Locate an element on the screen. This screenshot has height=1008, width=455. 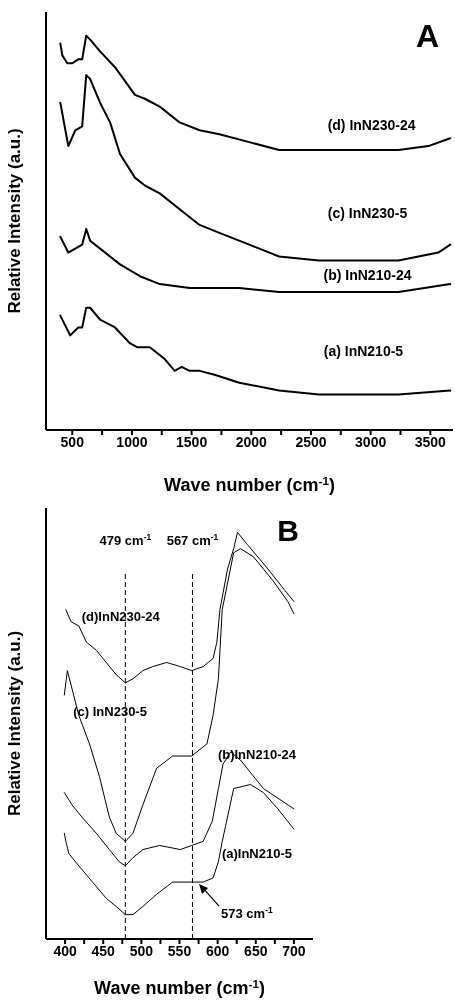
x-tick-label: 550 is located at coordinates (179, 950).